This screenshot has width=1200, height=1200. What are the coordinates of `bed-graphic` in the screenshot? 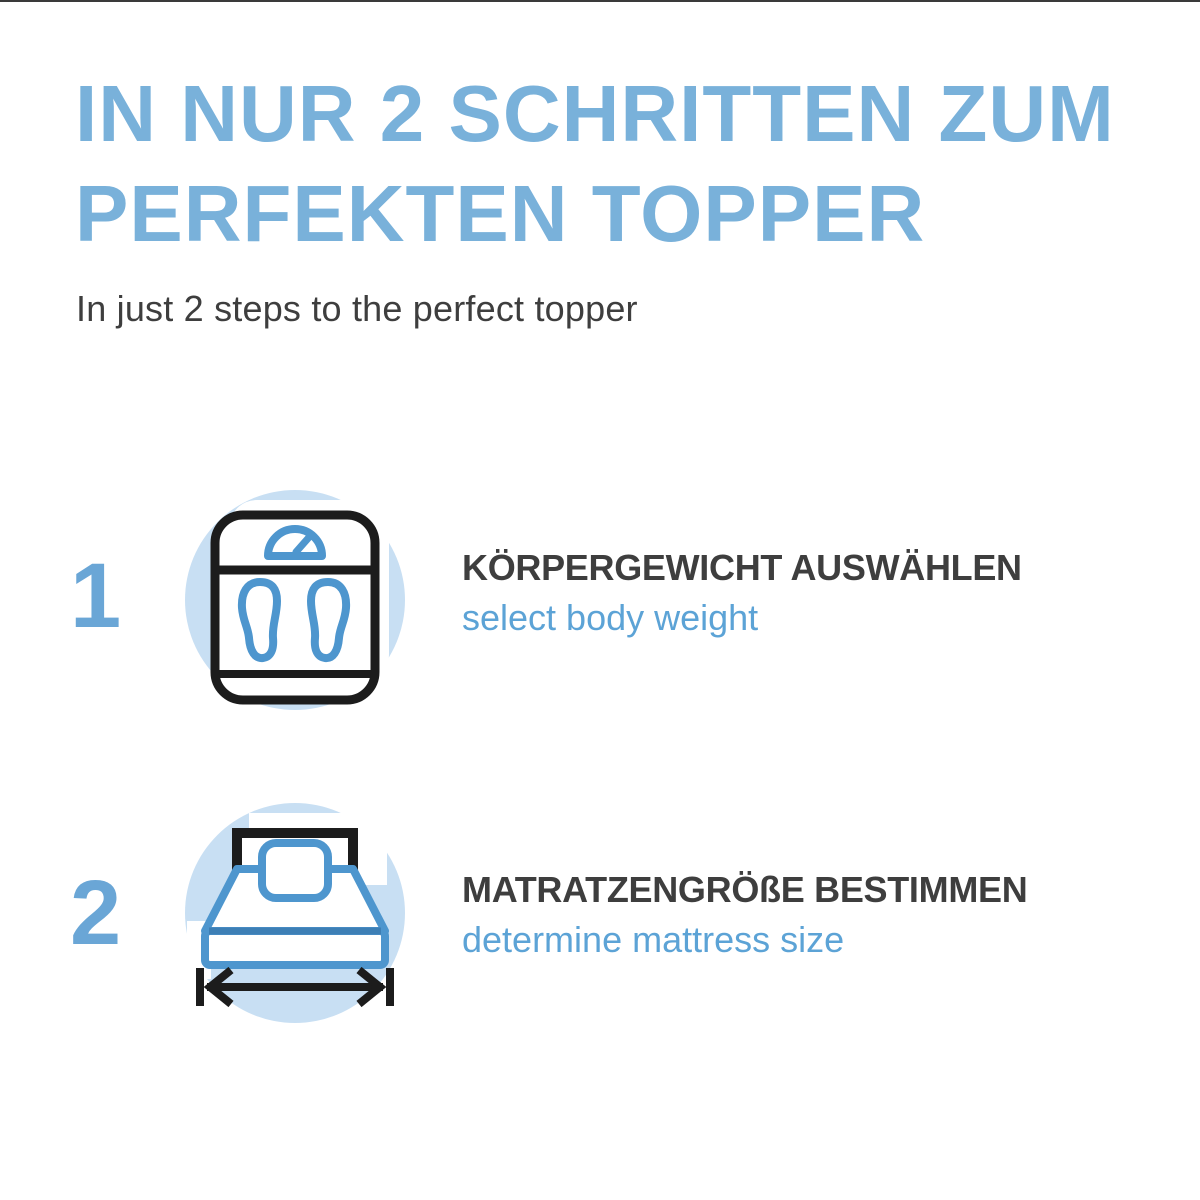 It's located at (290, 910).